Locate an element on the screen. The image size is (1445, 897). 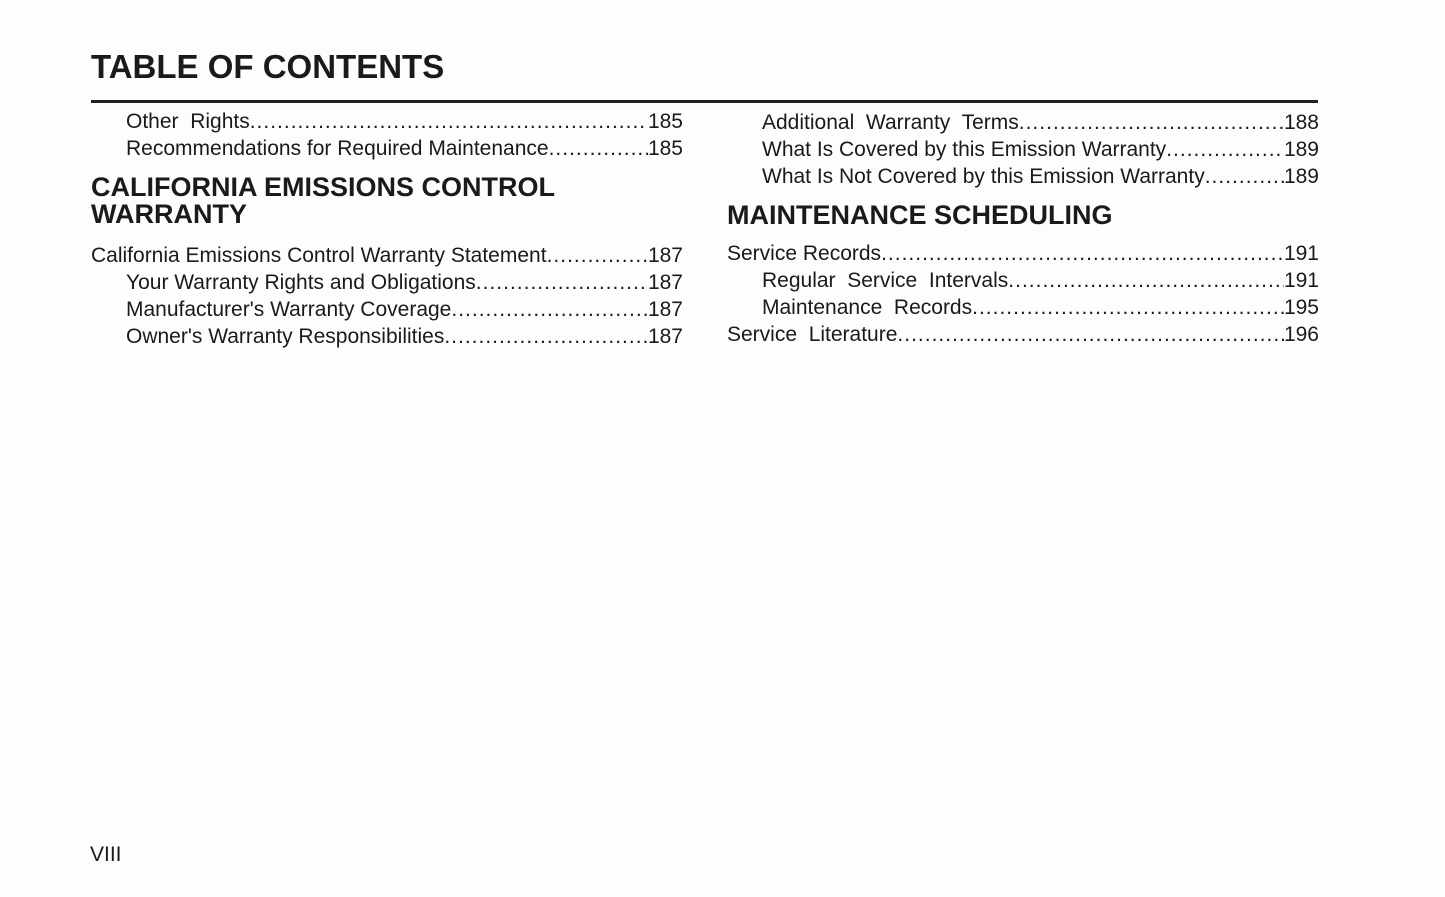
toc-entry: Maintenance Records 195 is located at coordinates (1023, 307).